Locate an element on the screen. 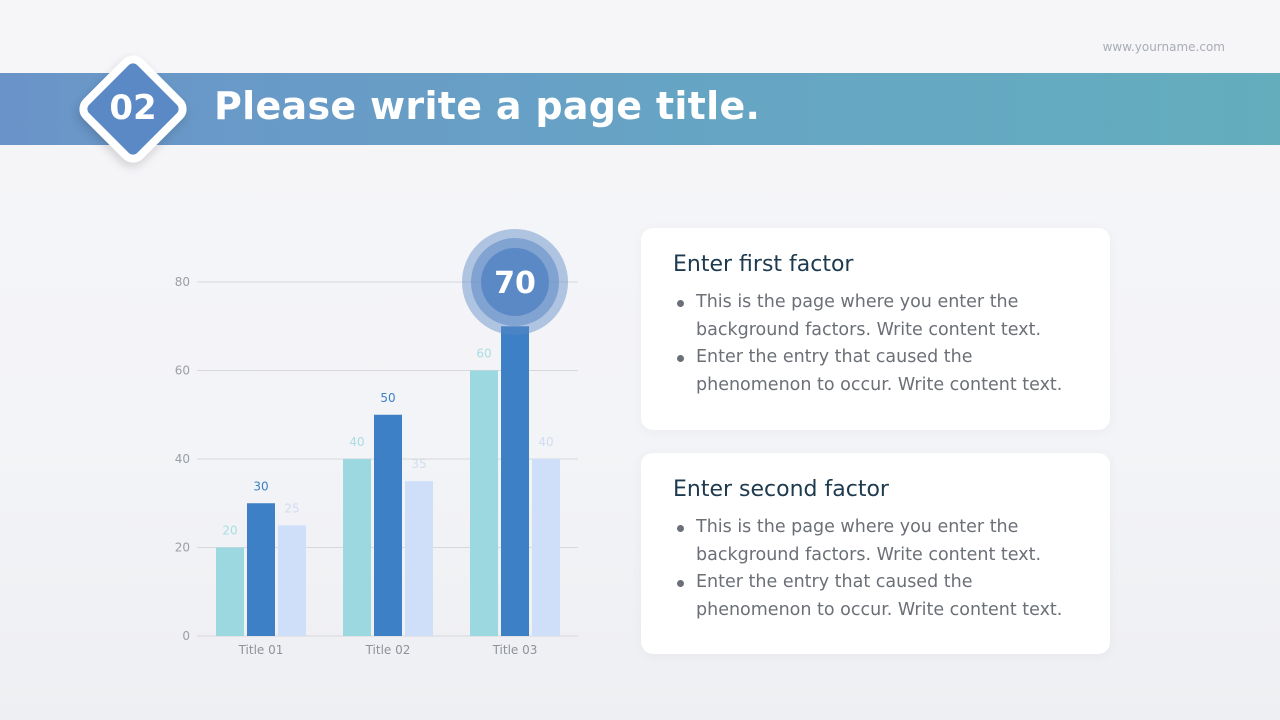  title-band is located at coordinates (640, 109).